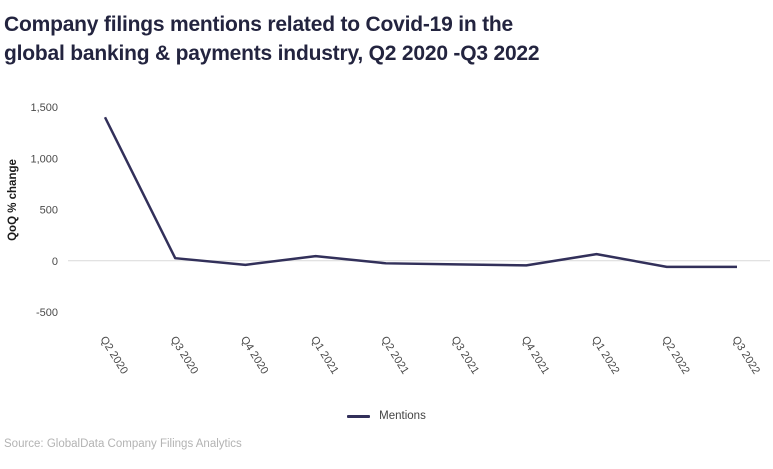  I want to click on x-axis-tick-label: Q3 2022, so click(745, 355).